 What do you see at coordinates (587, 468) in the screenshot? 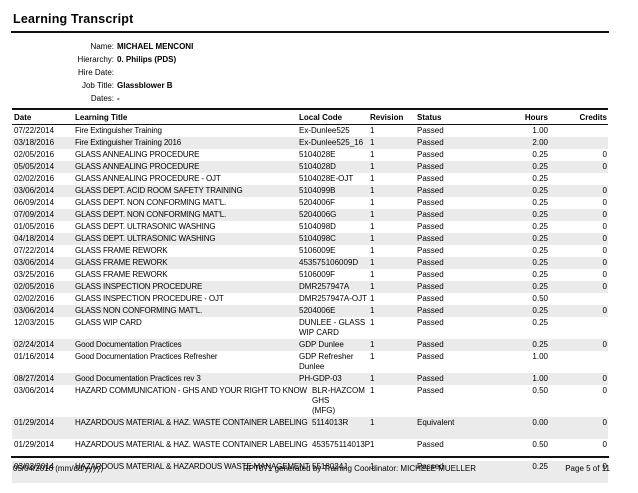
I see `footer-page-number: Page 5 of 11` at bounding box center [587, 468].